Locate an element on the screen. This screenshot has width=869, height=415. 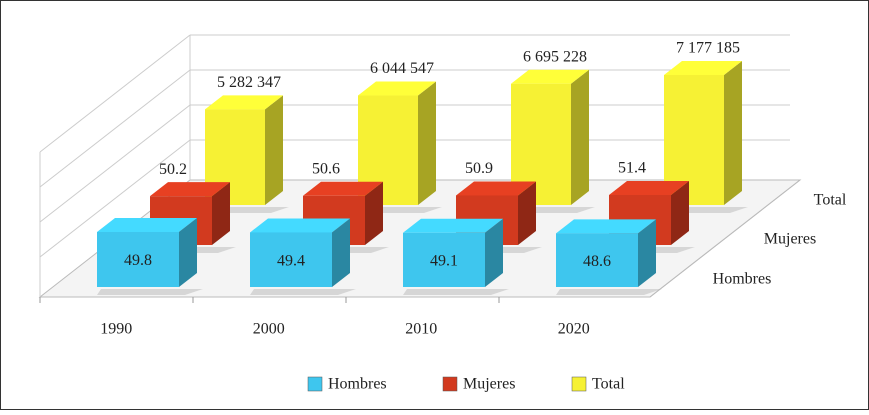
data-label: 49.8 is located at coordinates (138, 260).